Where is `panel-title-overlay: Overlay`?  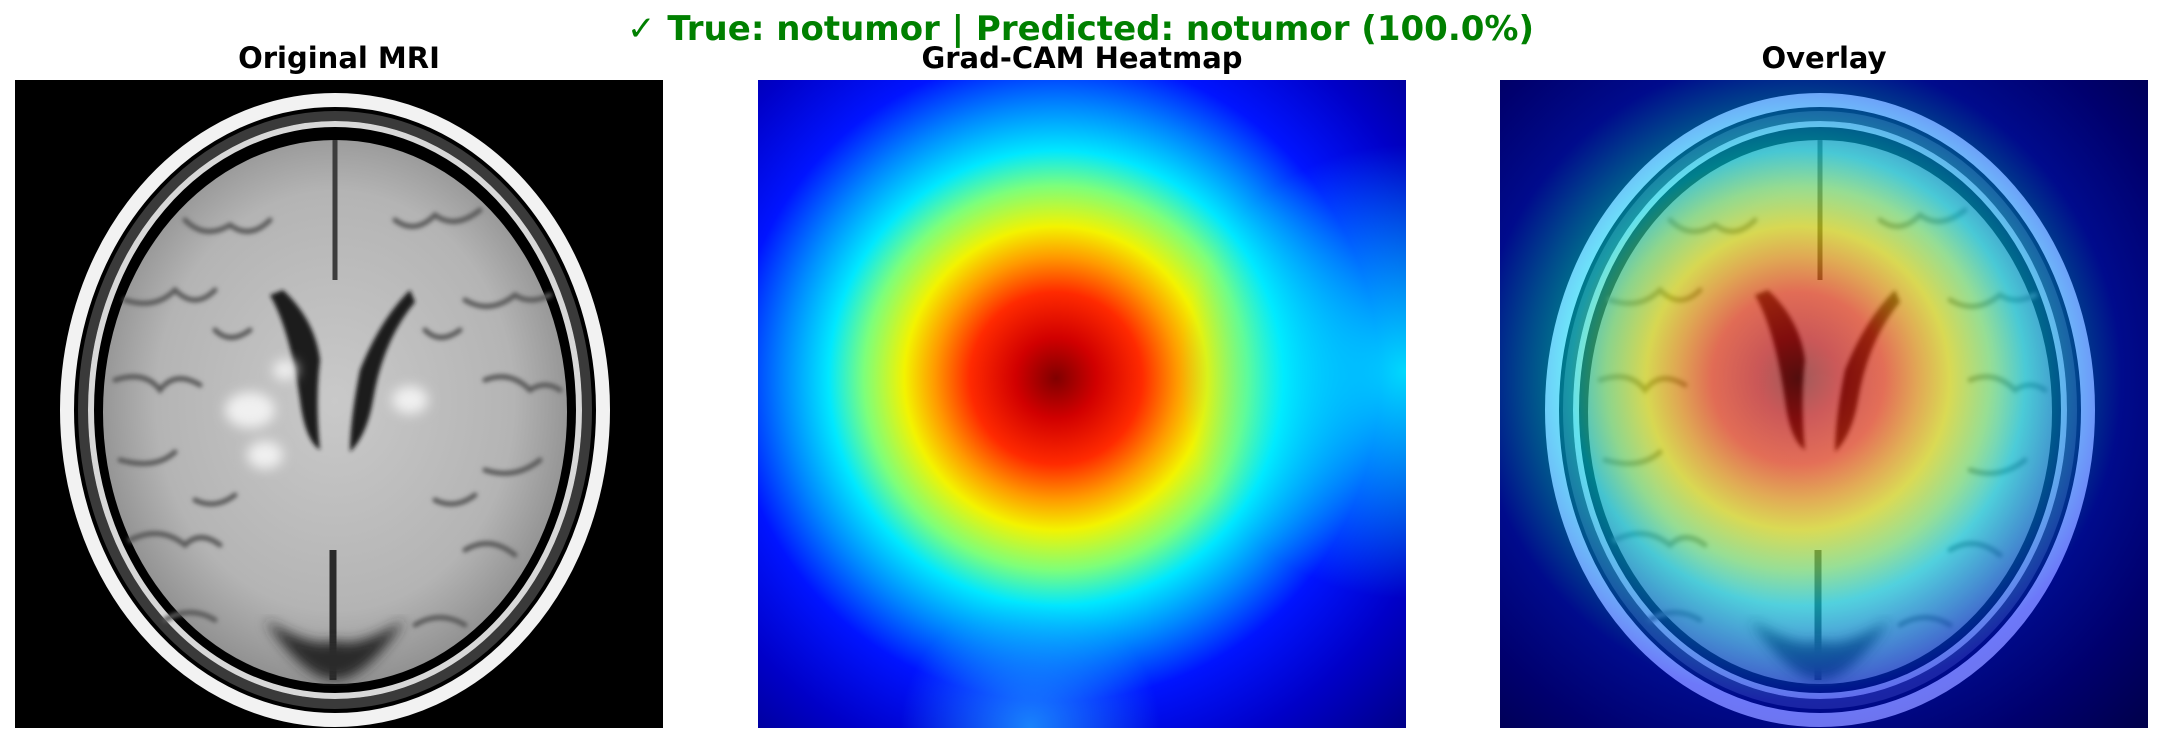 panel-title-overlay: Overlay is located at coordinates (1824, 58).